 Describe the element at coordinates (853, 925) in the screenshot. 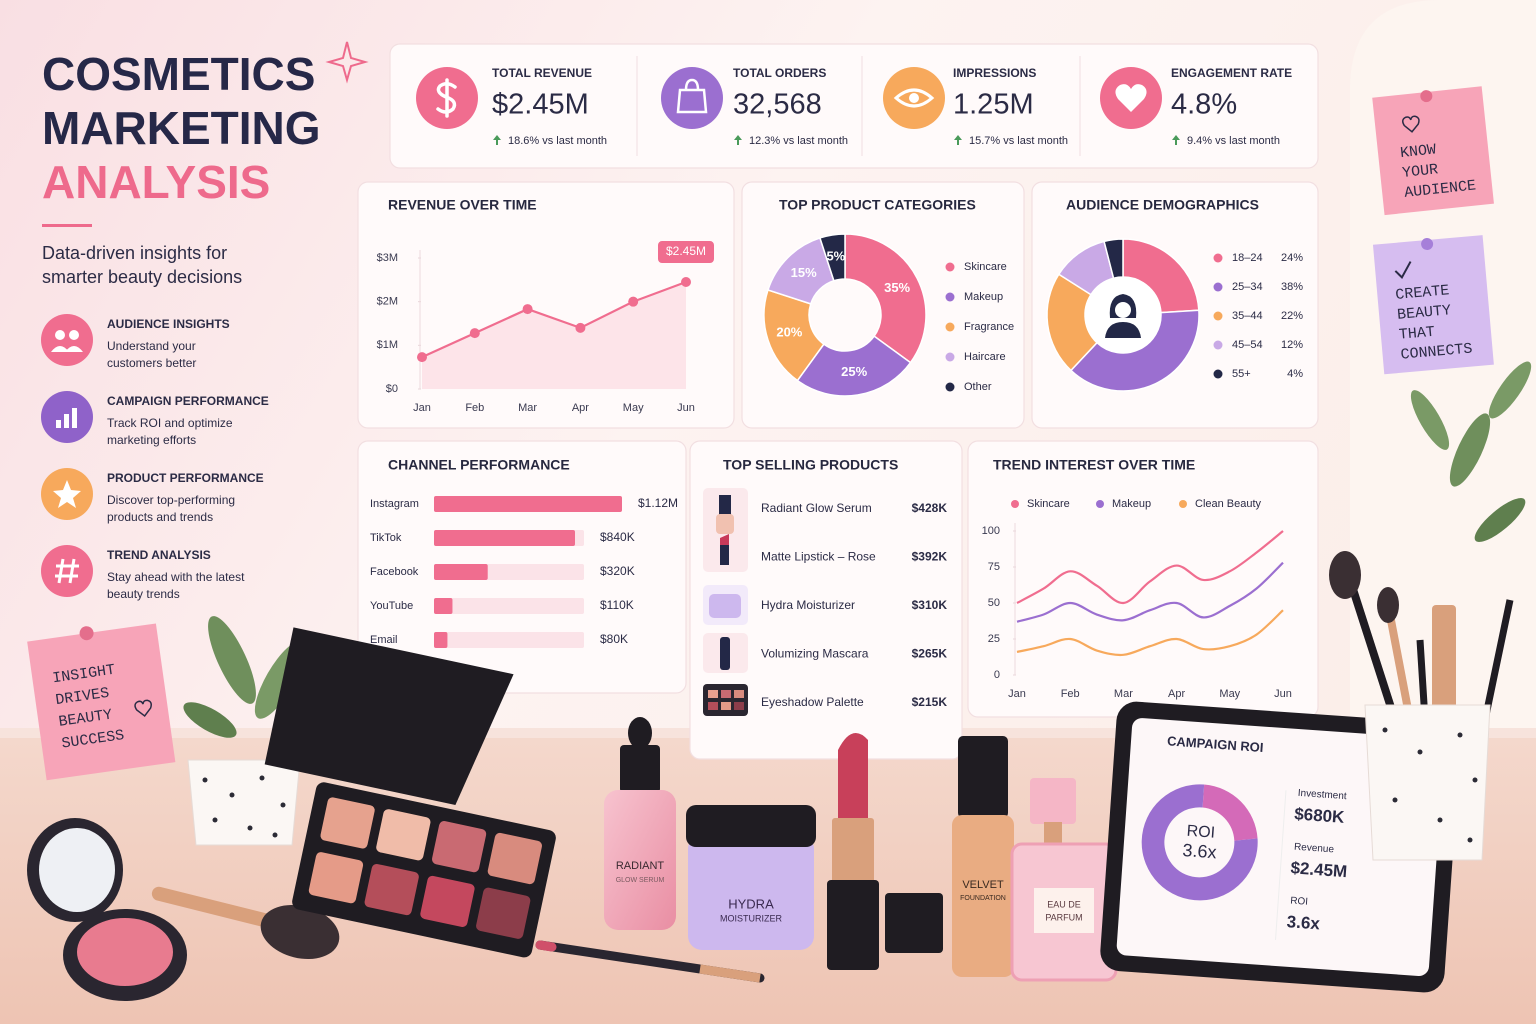

I see `lipstick-base` at that location.